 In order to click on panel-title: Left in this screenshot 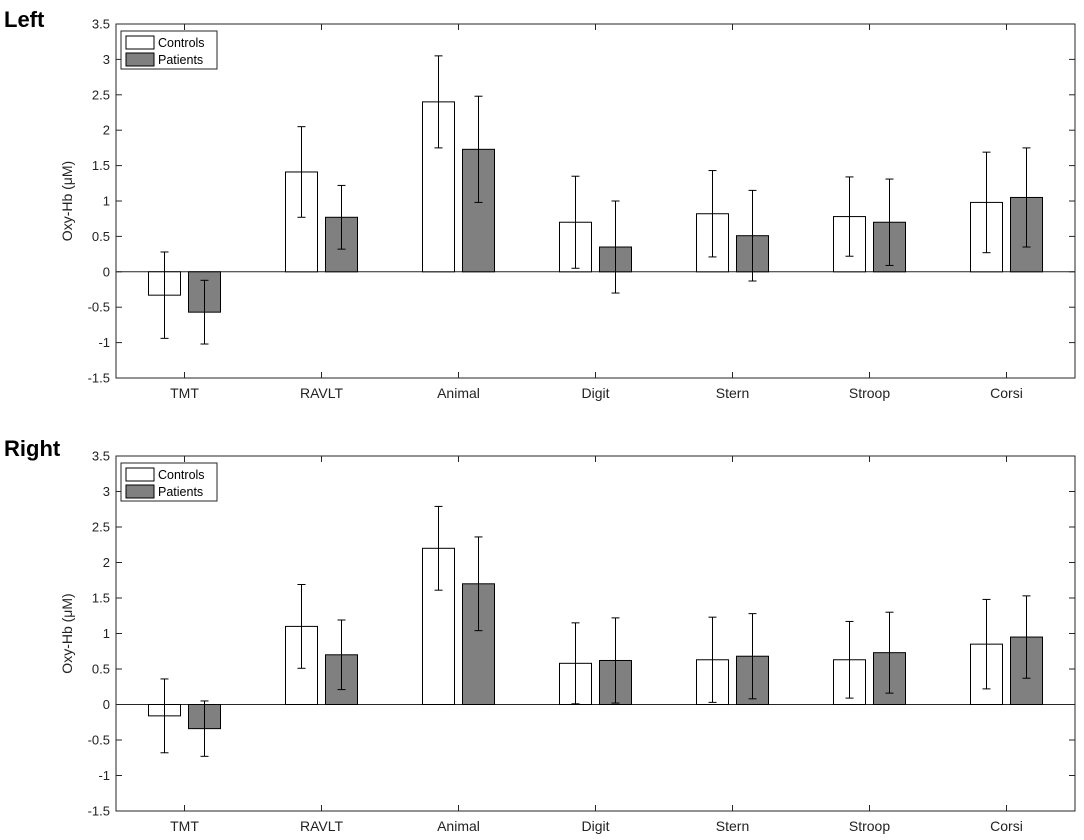, I will do `click(24, 19)`.